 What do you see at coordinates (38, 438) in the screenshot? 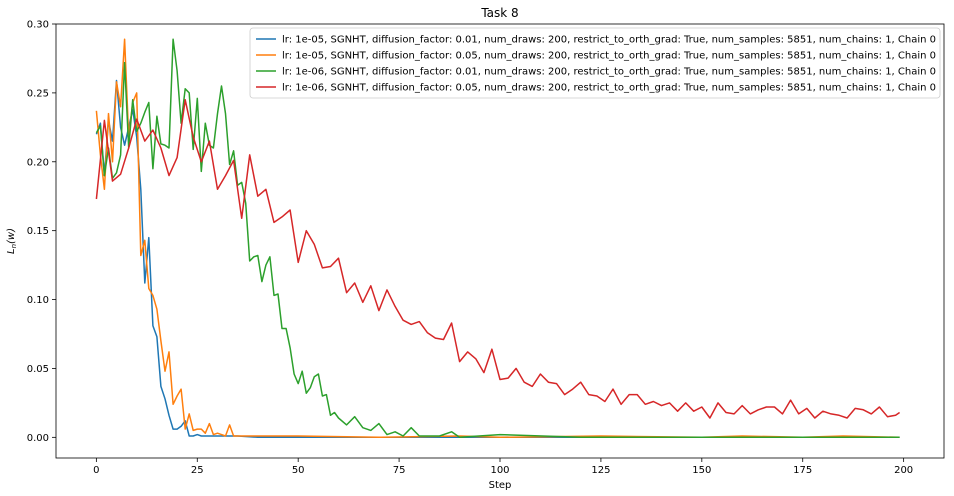
I see `y-tick-label: 0.00` at bounding box center [38, 438].